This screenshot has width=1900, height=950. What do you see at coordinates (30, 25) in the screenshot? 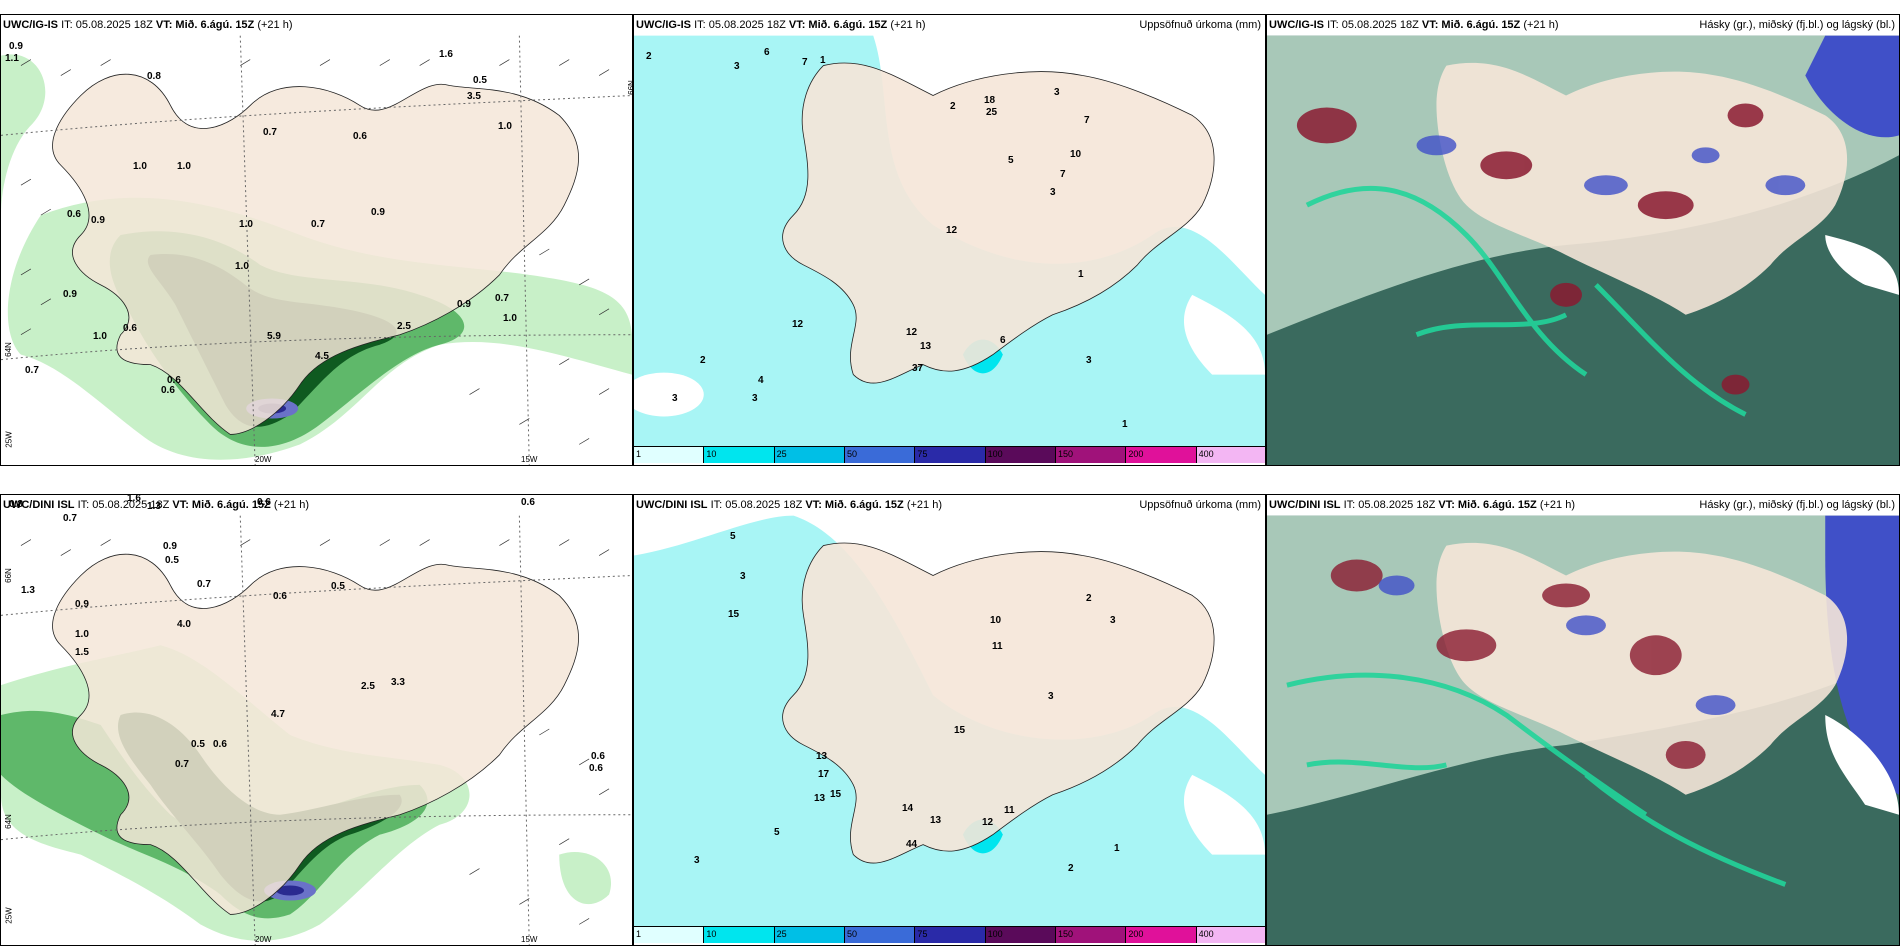
I see `model-name: UWC/IG-IS` at bounding box center [30, 25].